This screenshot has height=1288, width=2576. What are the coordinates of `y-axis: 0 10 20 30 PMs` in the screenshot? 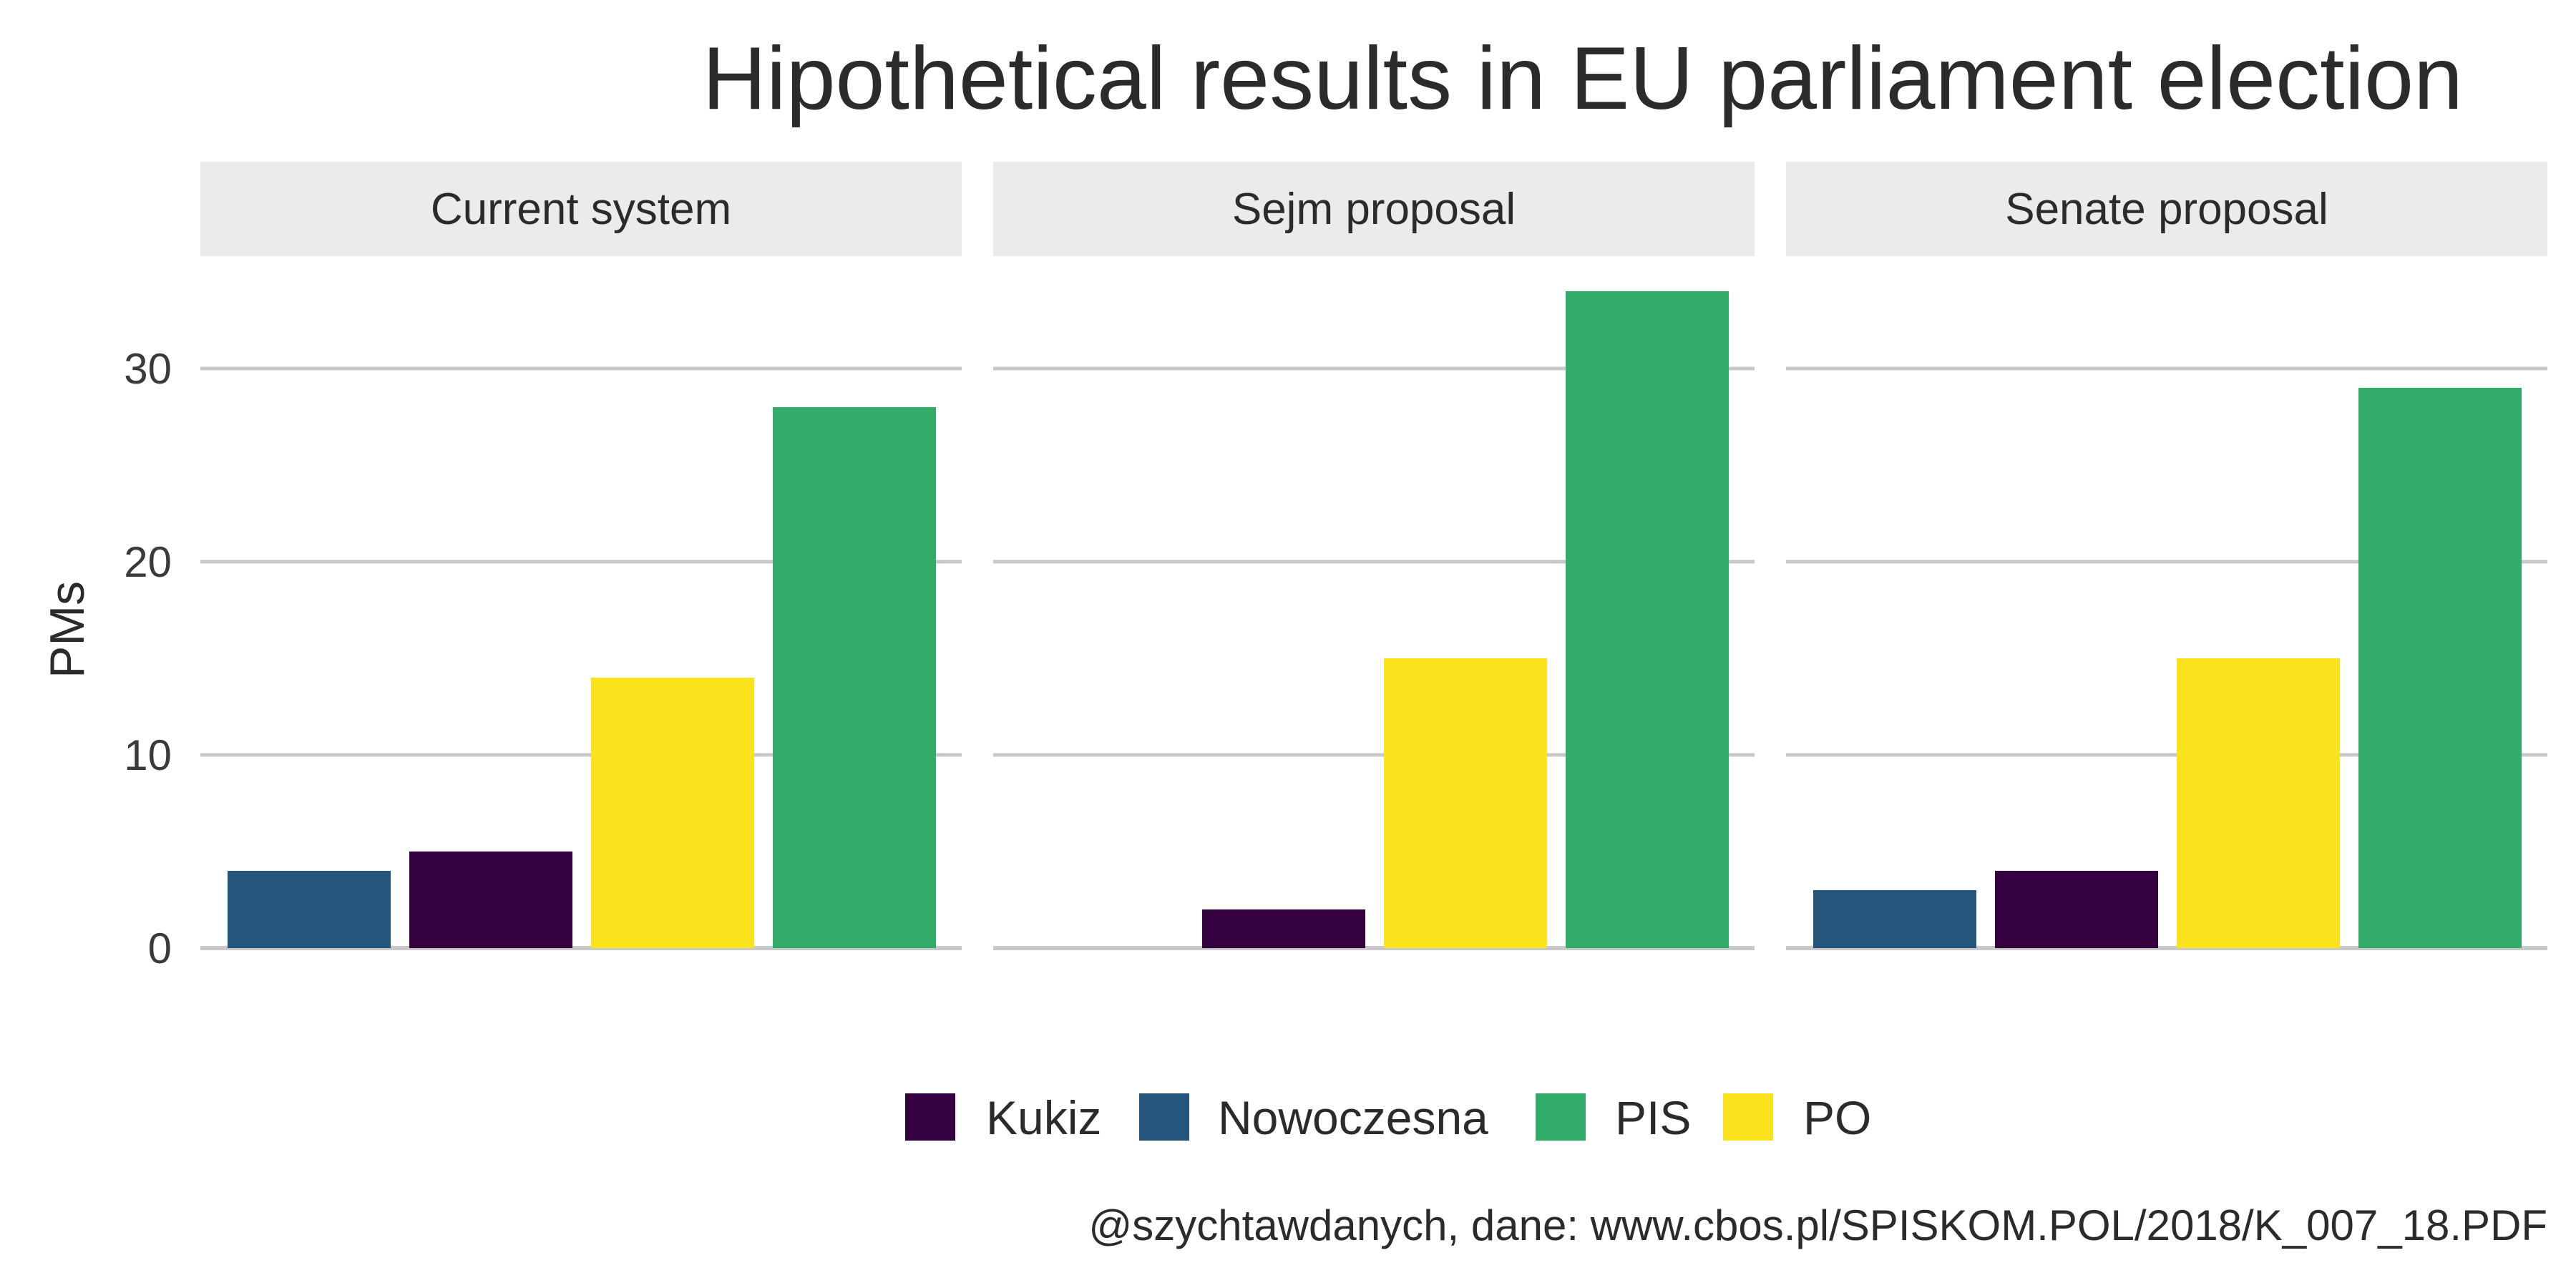 It's located at (106, 658).